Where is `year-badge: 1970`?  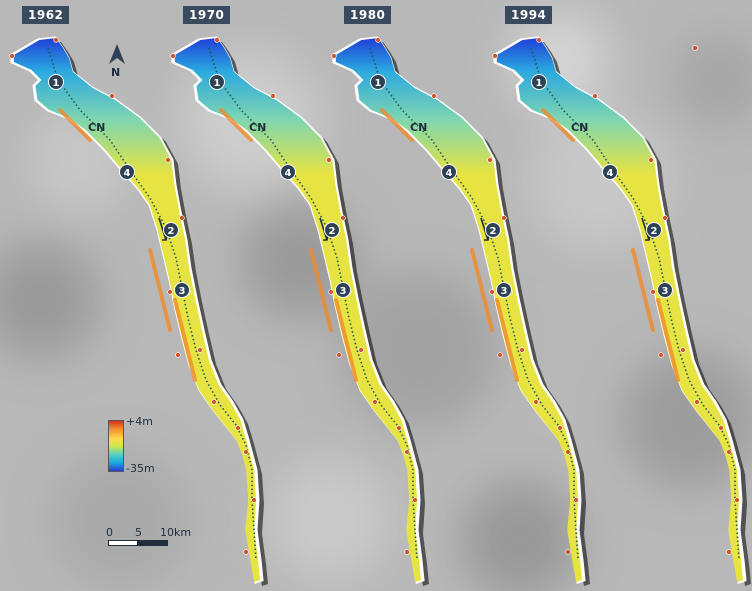
year-badge: 1970 is located at coordinates (207, 15).